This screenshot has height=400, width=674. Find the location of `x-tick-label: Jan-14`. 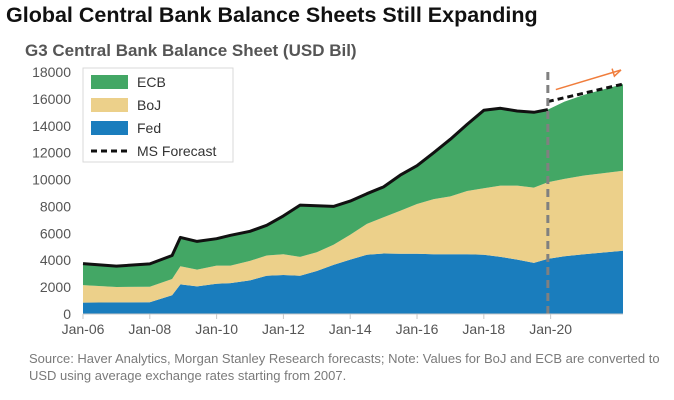

x-tick-label: Jan-14 is located at coordinates (350, 329).